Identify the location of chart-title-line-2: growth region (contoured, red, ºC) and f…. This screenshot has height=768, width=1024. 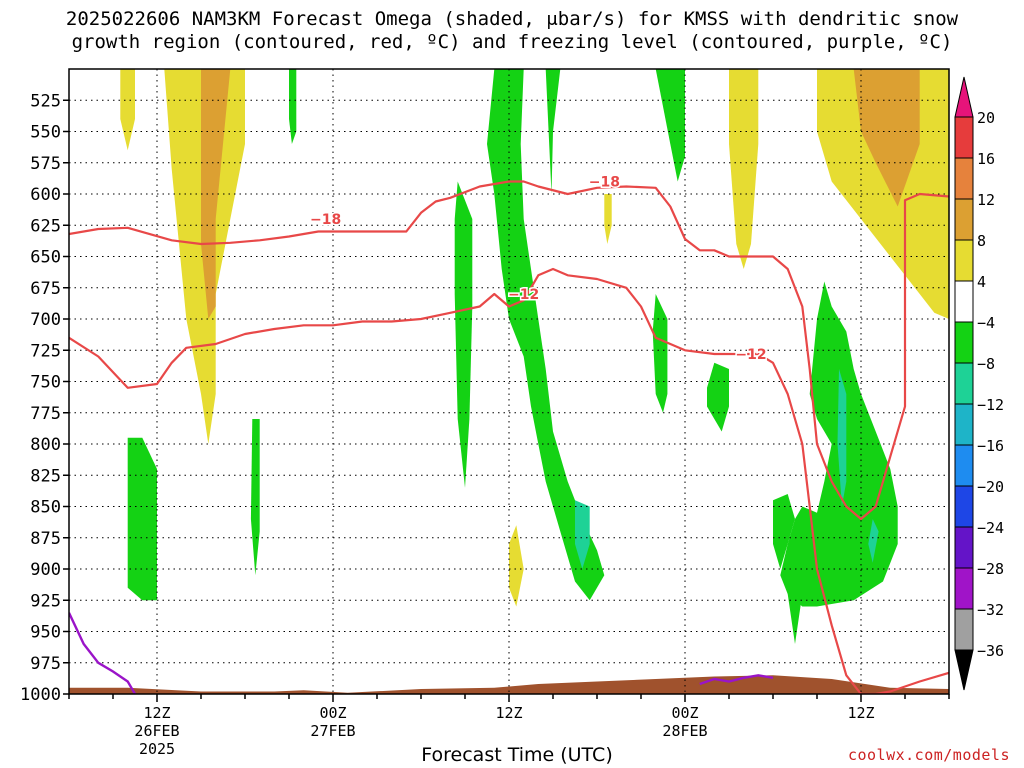
(512, 42).